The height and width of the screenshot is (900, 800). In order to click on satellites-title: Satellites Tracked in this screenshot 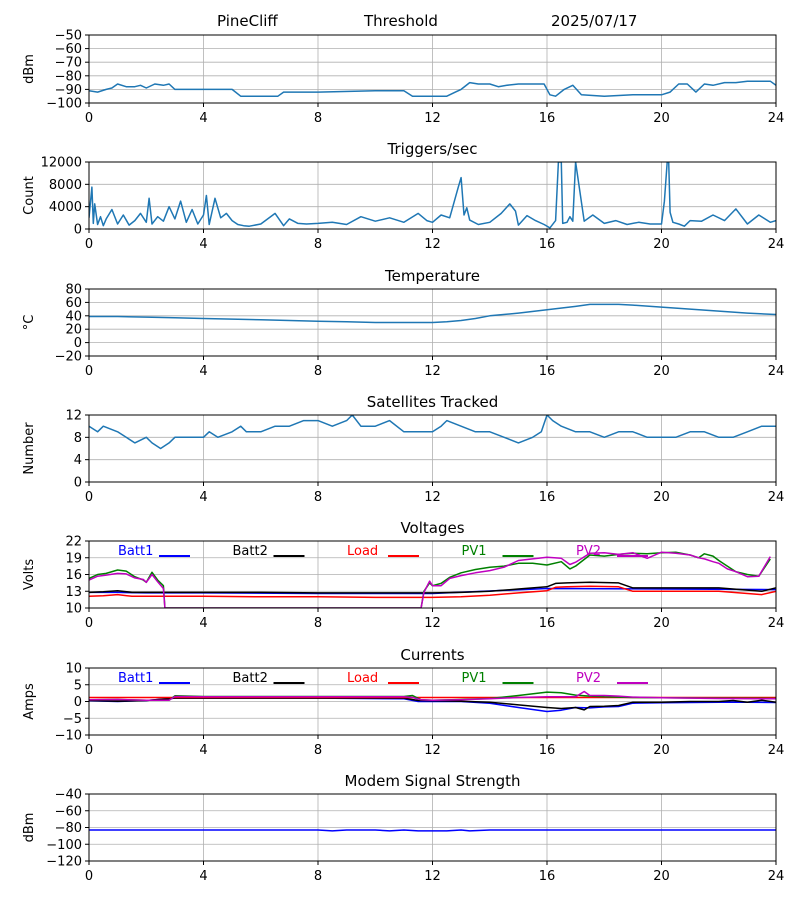, I will do `click(432, 402)`.